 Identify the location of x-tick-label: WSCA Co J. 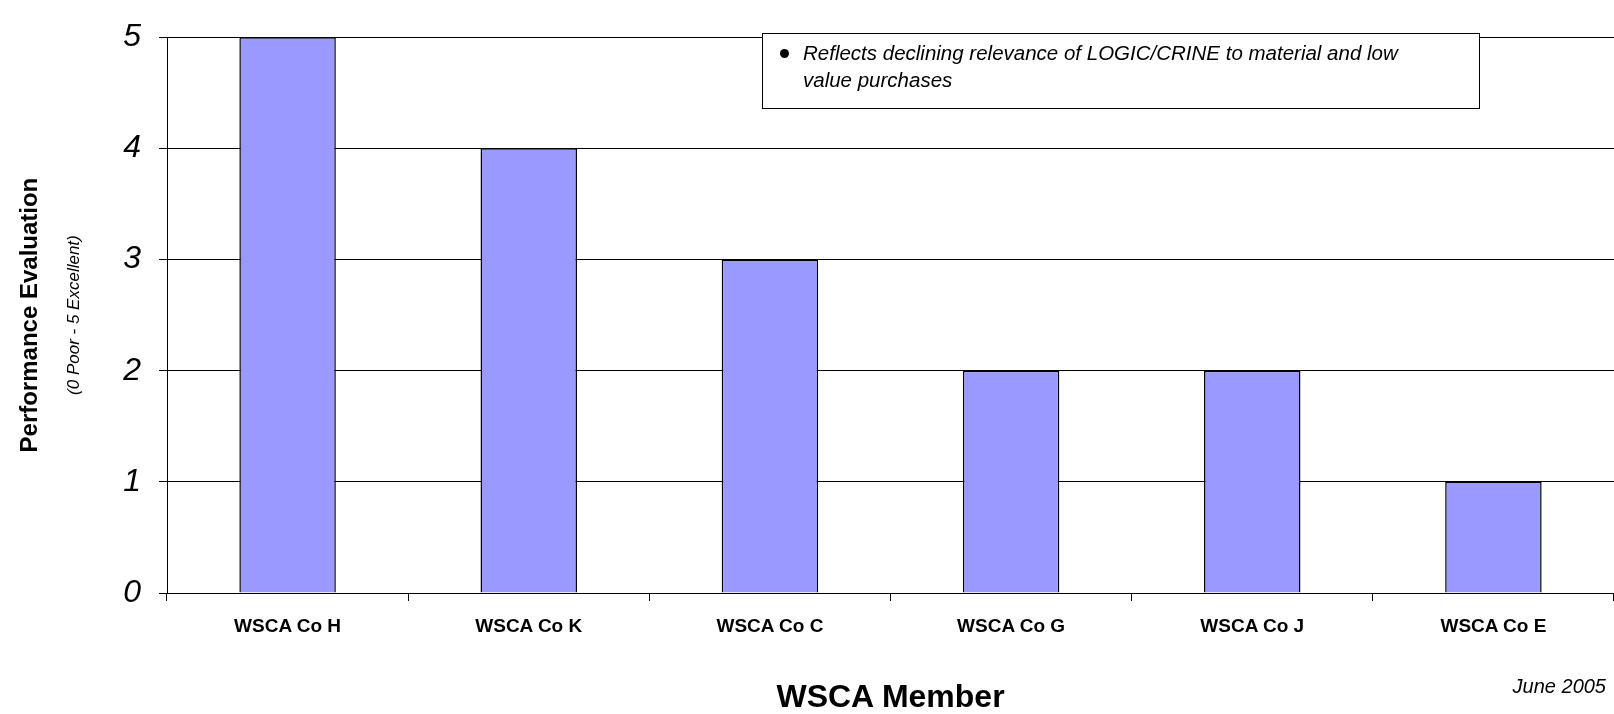
(1252, 625).